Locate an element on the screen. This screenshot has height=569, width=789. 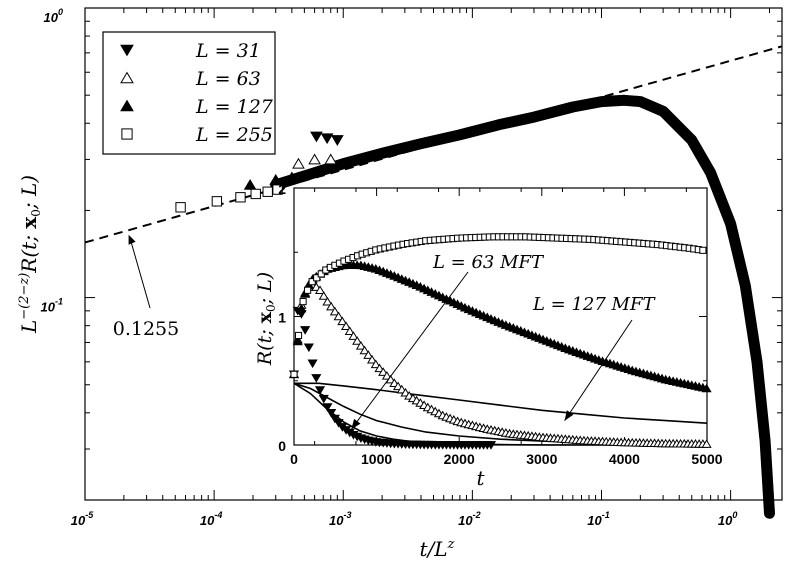
y-axis-label: L−(2−z)R(t; x0; L) is located at coordinates (30, 254).